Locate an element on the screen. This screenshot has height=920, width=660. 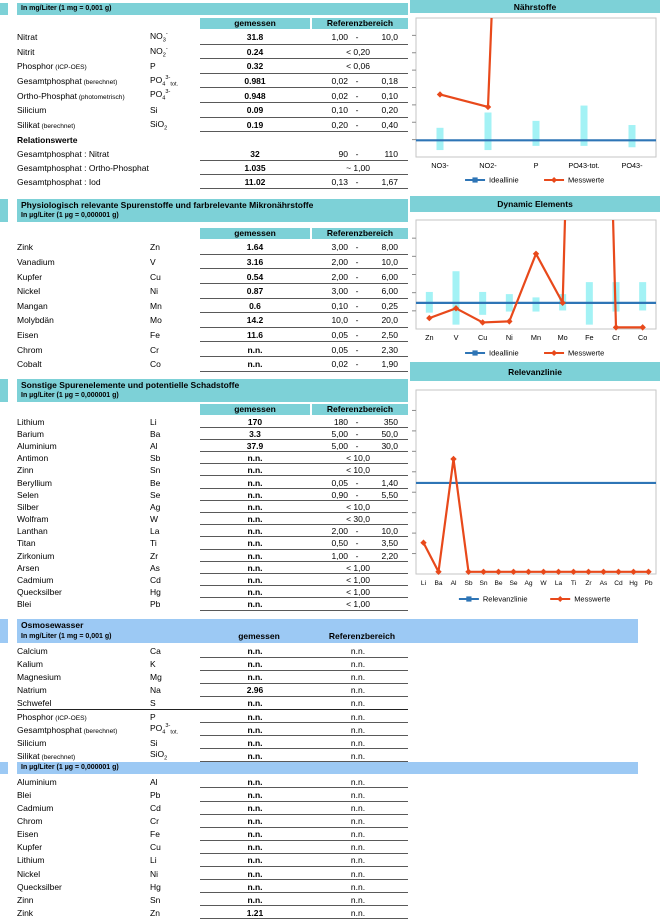
reference-range: < 10,0 is located at coordinates (358, 458).